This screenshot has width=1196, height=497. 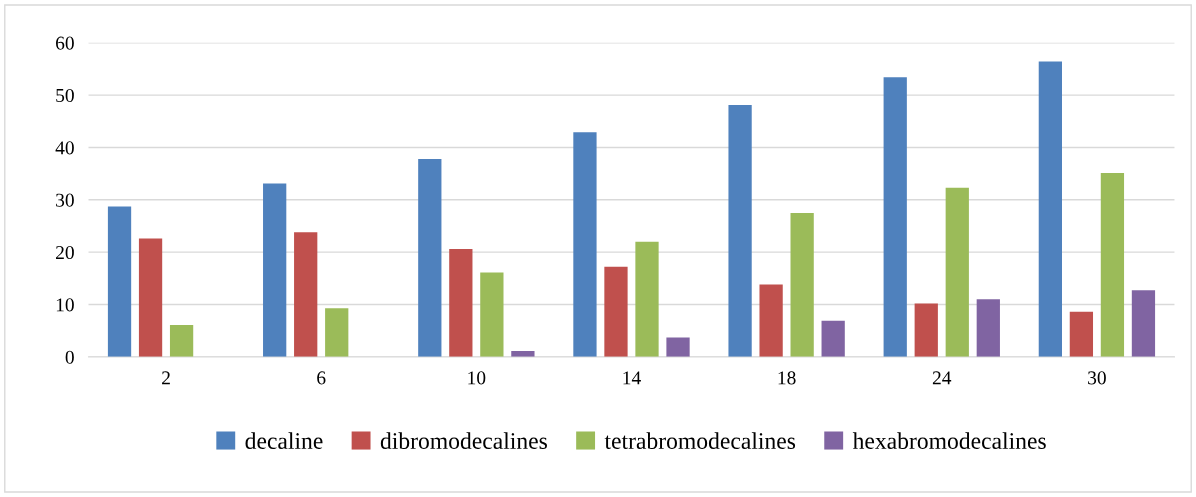 What do you see at coordinates (69, 357) in the screenshot?
I see `y-tick-label: 0` at bounding box center [69, 357].